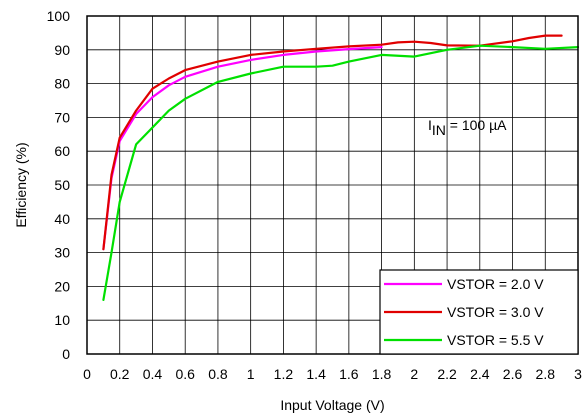 This screenshot has height=418, width=584. I want to click on legend-label: VSTOR = 5.5 V, so click(495, 340).